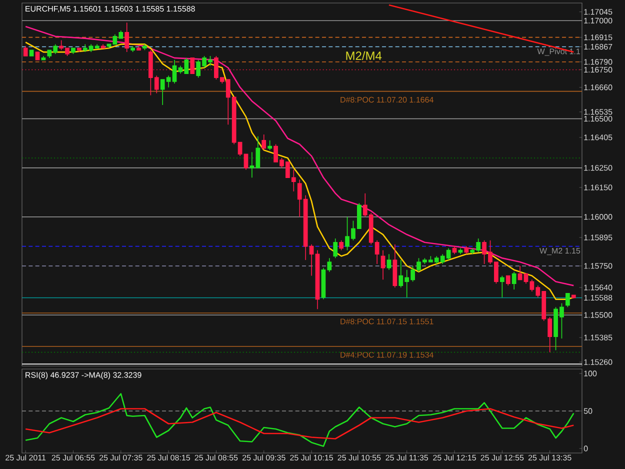  I want to click on x-tick-label: 25 Jul 06:55, so click(73, 457).